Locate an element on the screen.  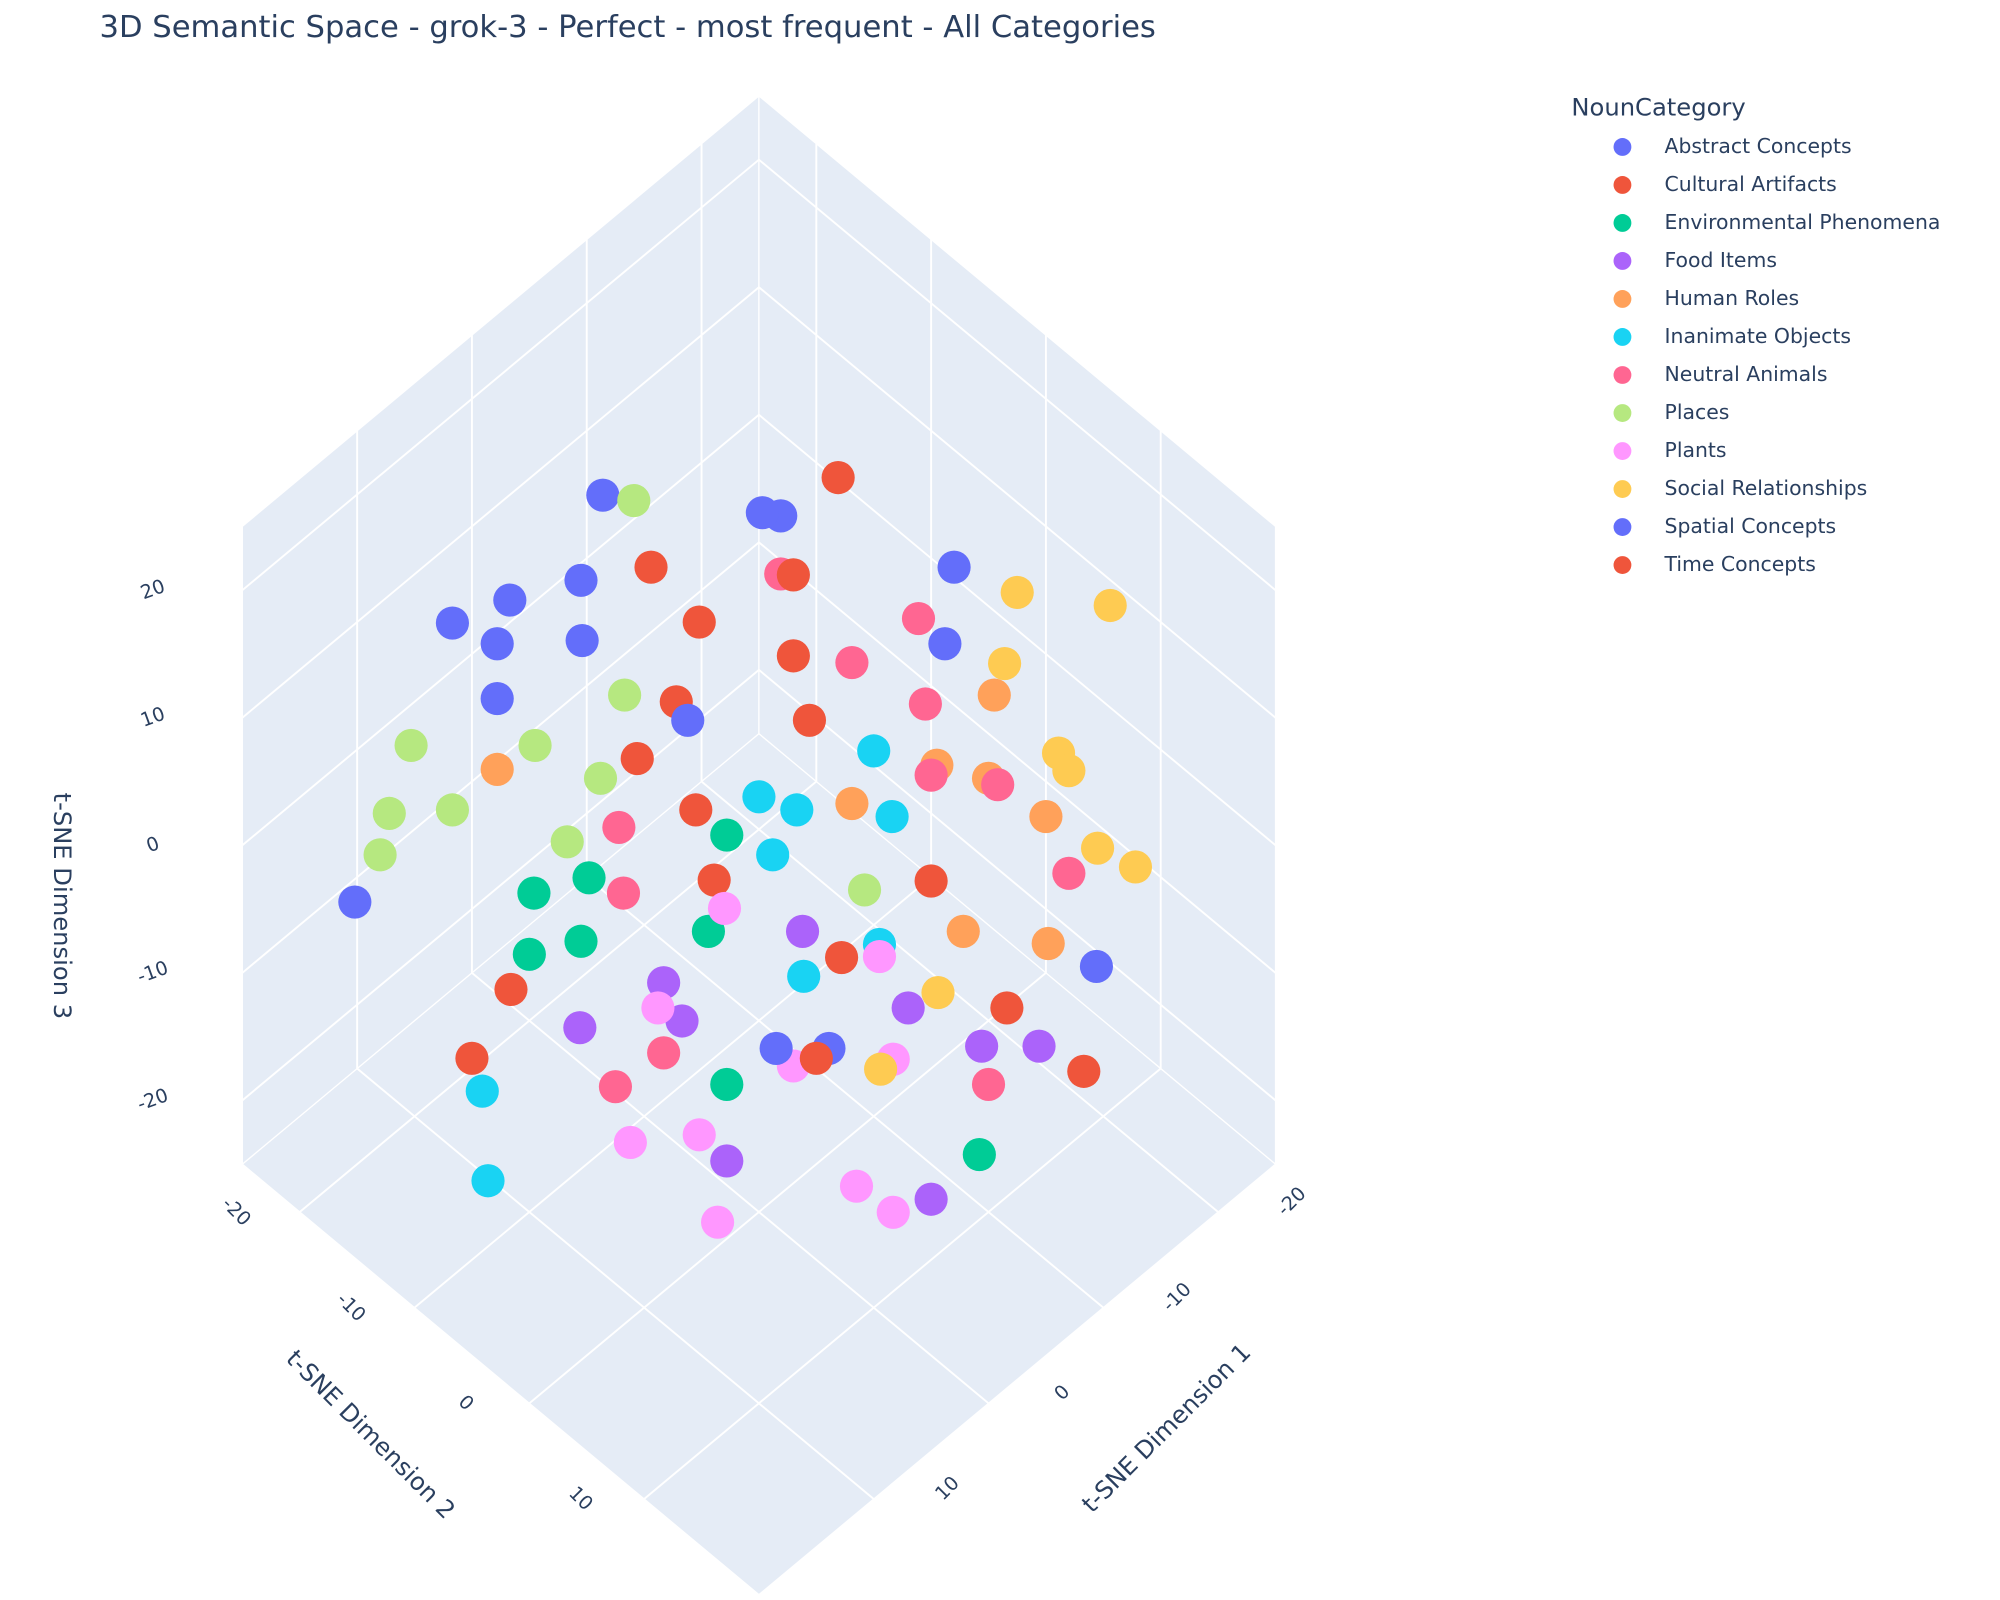
z-tick-label: 20 is located at coordinates (152, 589).